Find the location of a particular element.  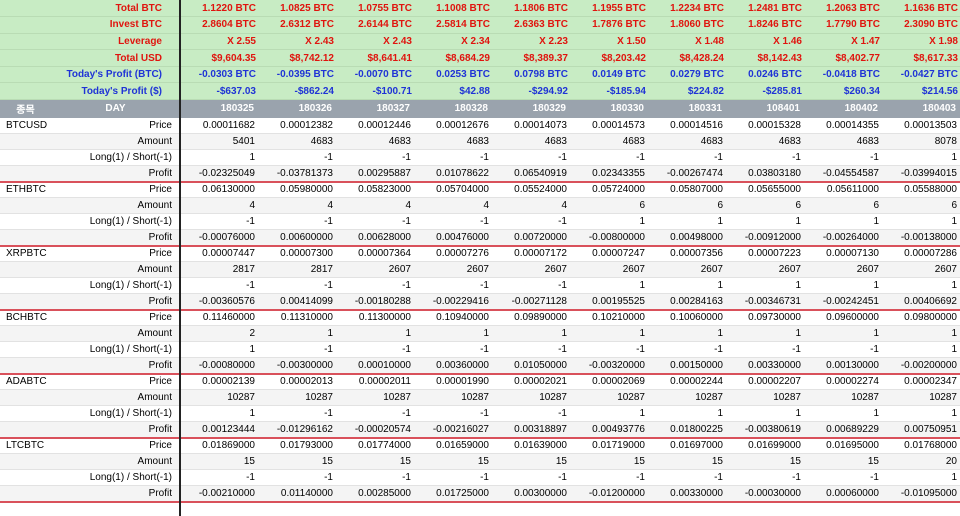

value-cell: 0.00330000 is located at coordinates (765, 366).